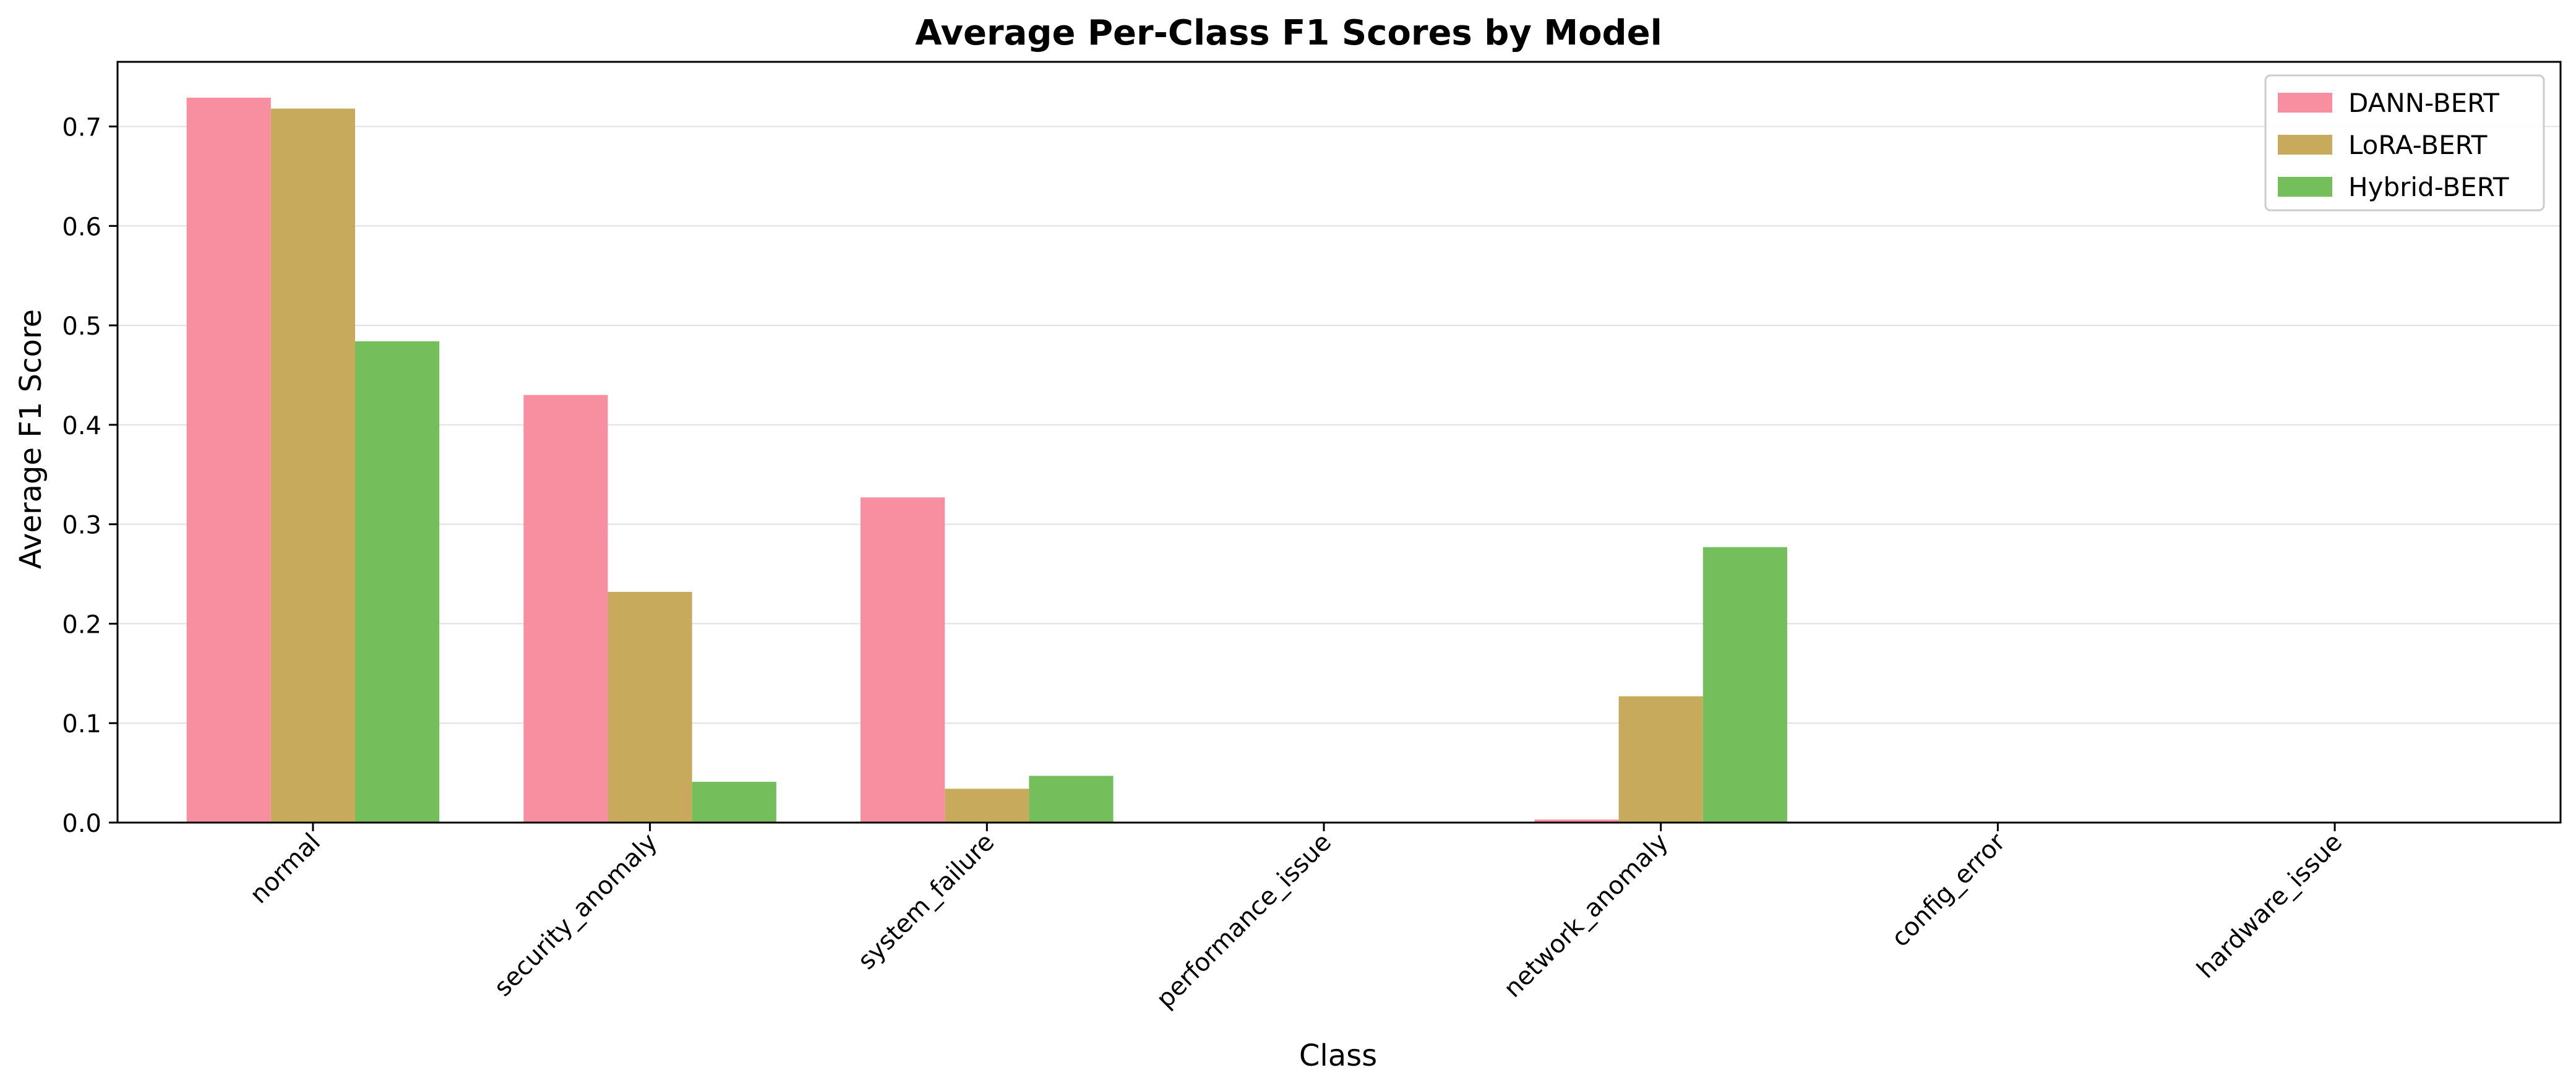 This screenshot has height=1091, width=2576. What do you see at coordinates (1745, 685) in the screenshot?
I see `bar-hybrid-bert-network-anomaly` at bounding box center [1745, 685].